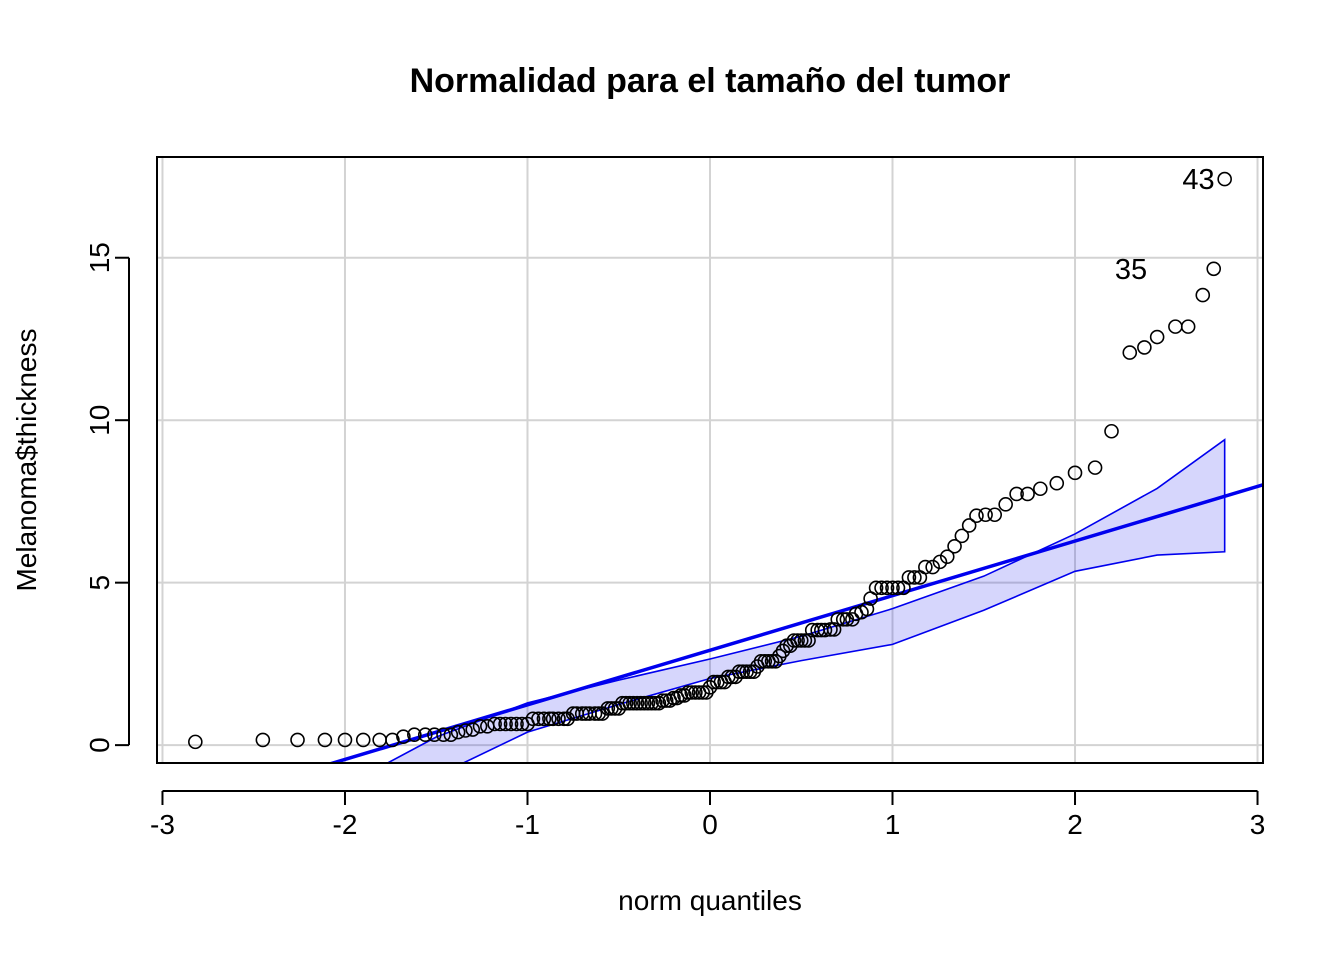 The width and height of the screenshot is (1344, 960). Describe the element at coordinates (710, 900) in the screenshot. I see `x-axis-label: norm quantiles` at that location.